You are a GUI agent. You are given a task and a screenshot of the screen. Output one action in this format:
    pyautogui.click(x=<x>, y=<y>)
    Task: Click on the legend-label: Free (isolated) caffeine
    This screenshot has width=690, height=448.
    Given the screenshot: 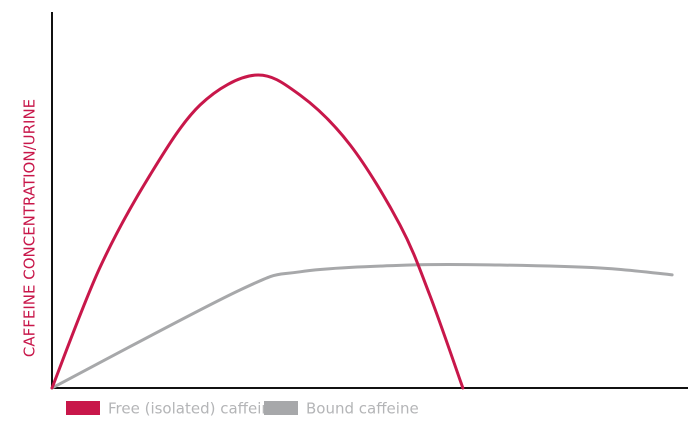 What is the action you would take?
    pyautogui.click(x=194, y=409)
    